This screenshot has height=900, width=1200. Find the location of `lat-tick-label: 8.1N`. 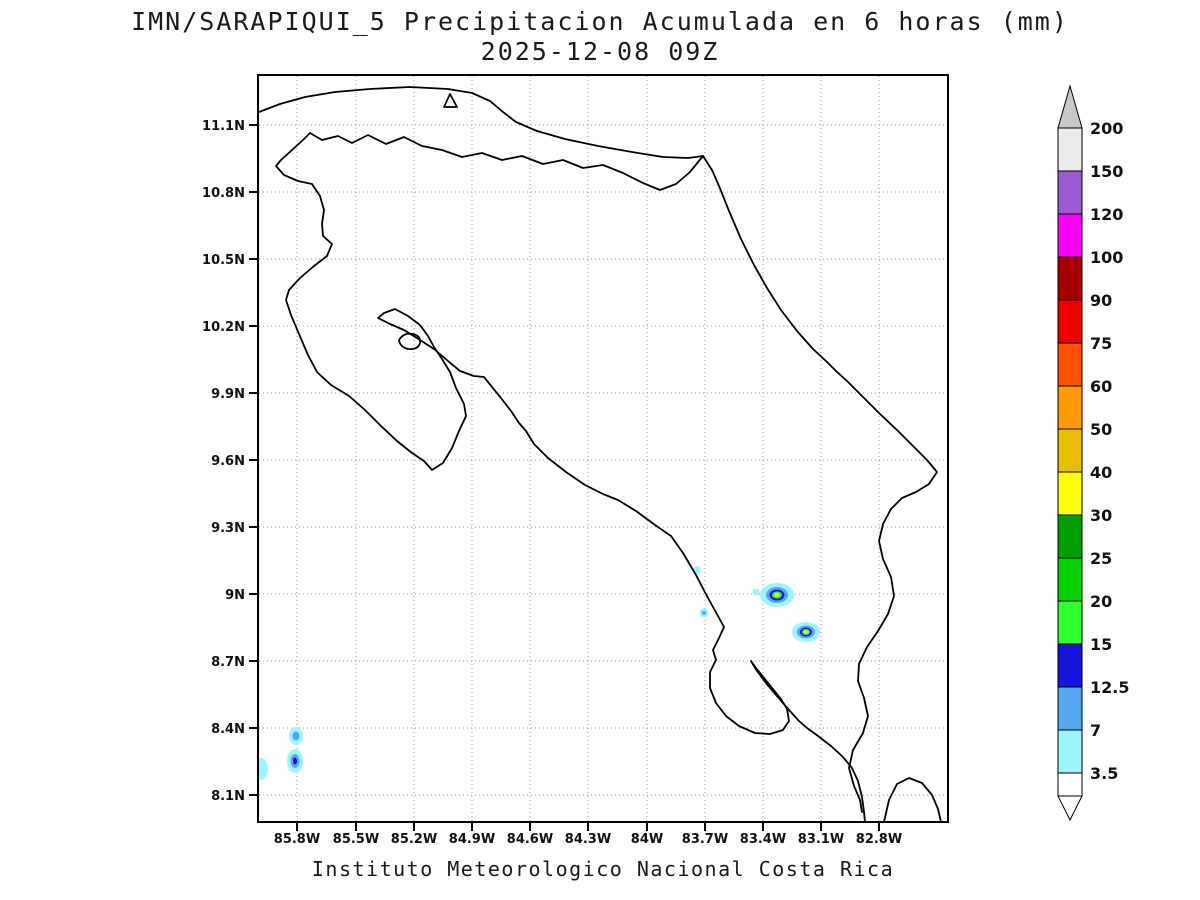

lat-tick-label: 8.1N is located at coordinates (228, 796).